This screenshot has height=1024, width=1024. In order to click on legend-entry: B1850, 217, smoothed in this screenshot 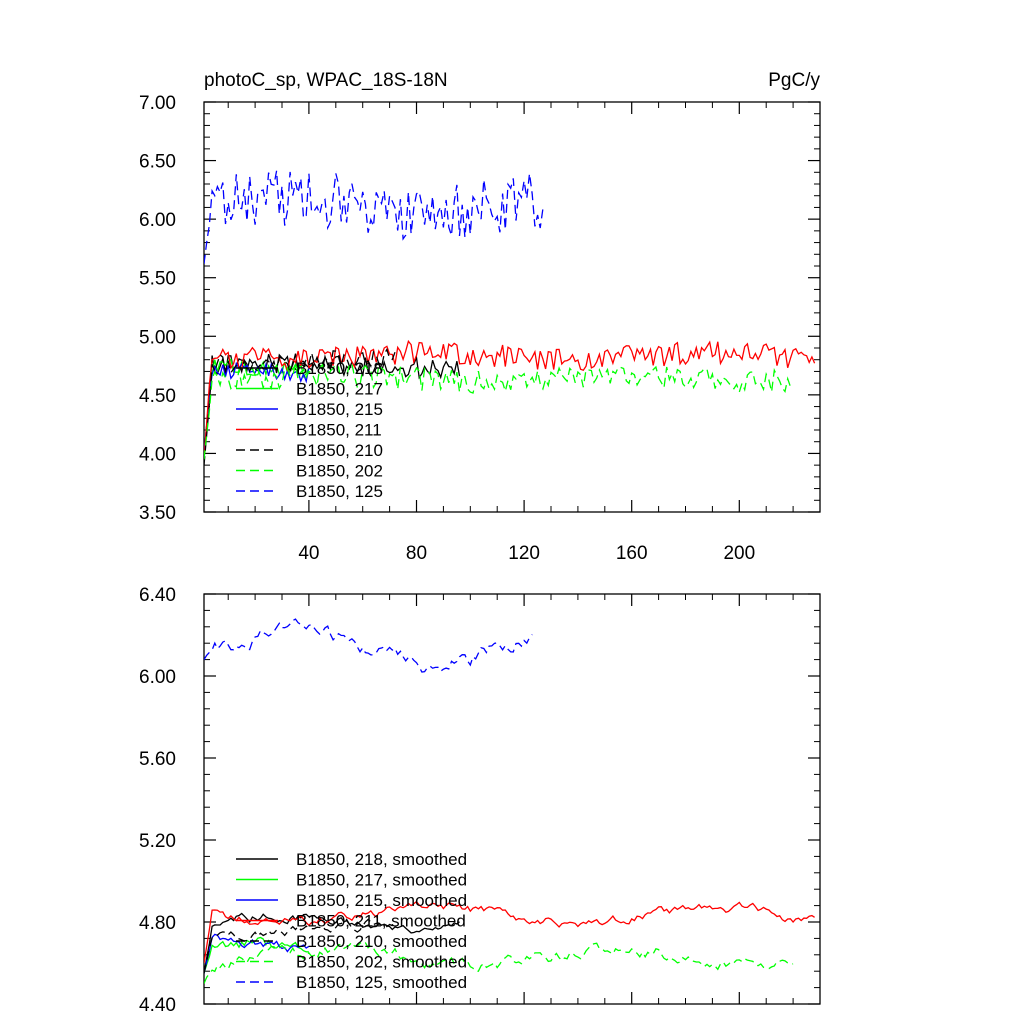, I will do `click(381, 880)`.